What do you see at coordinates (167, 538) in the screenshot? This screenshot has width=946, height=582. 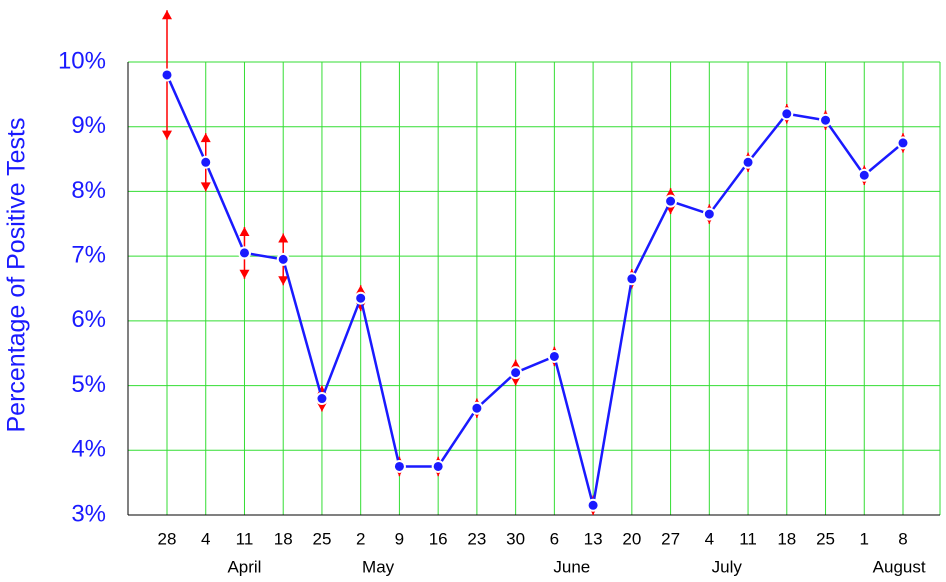 I see `x-tick-label: 28` at bounding box center [167, 538].